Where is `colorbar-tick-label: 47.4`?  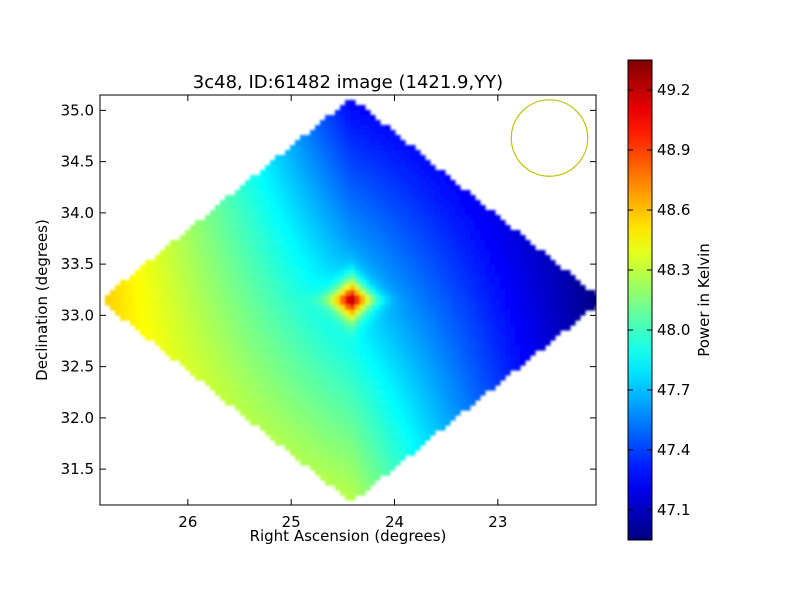 colorbar-tick-label: 47.4 is located at coordinates (673, 450).